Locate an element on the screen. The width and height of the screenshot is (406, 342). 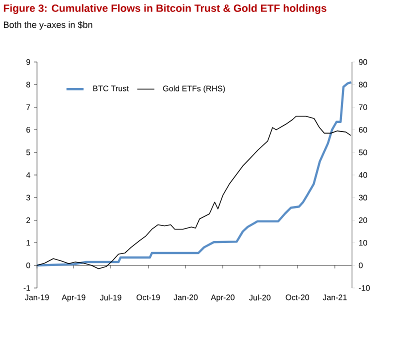
x-tick-label: Oct-19 is located at coordinates (148, 297).